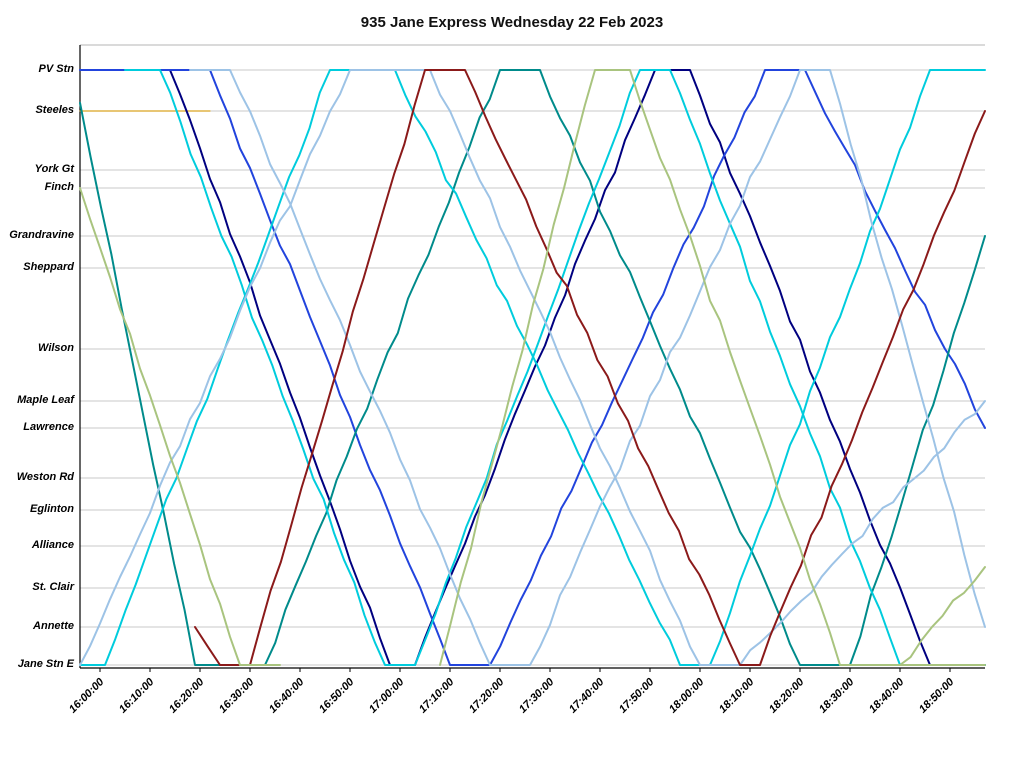 The image size is (1024, 768). I want to click on station-label: Jane Stn E, so click(45, 664).